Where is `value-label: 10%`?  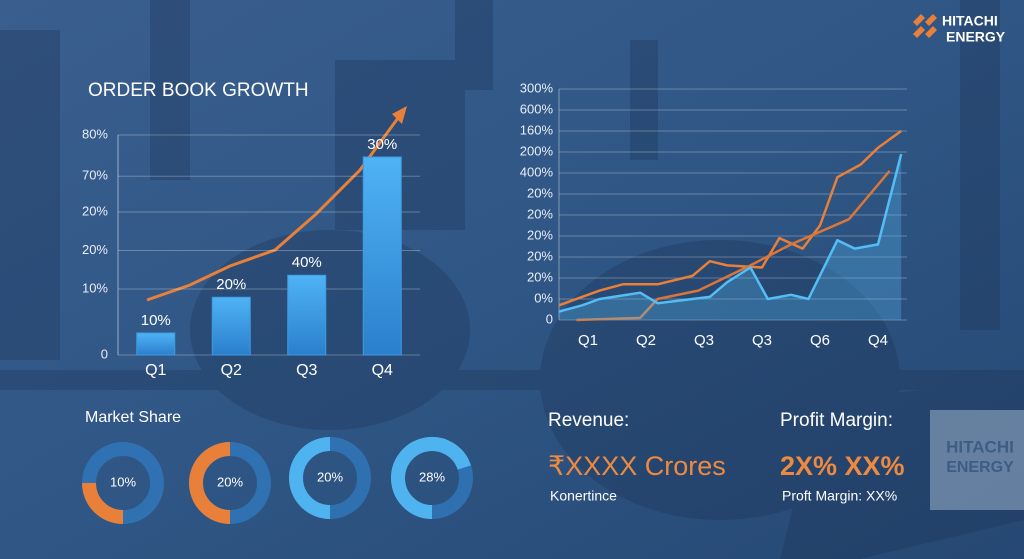
value-label: 10% is located at coordinates (156, 320).